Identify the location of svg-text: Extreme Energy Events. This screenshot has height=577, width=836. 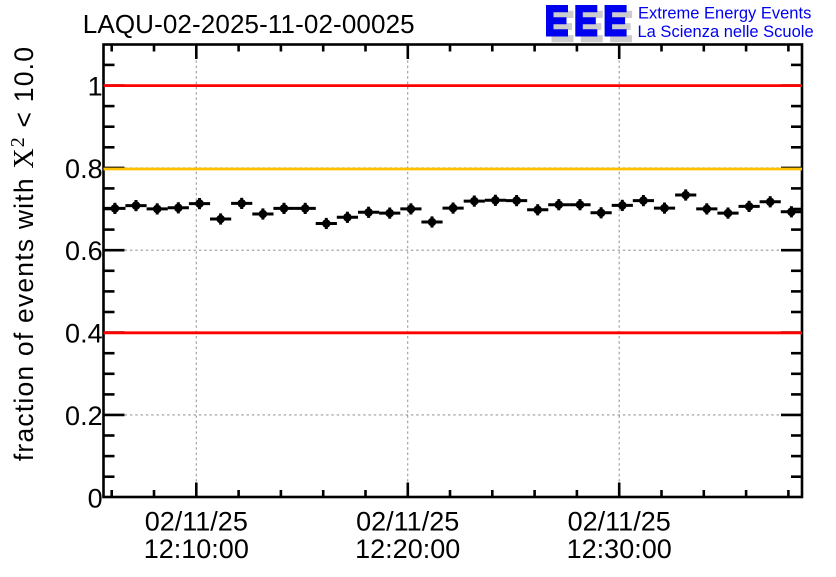
(724, 14).